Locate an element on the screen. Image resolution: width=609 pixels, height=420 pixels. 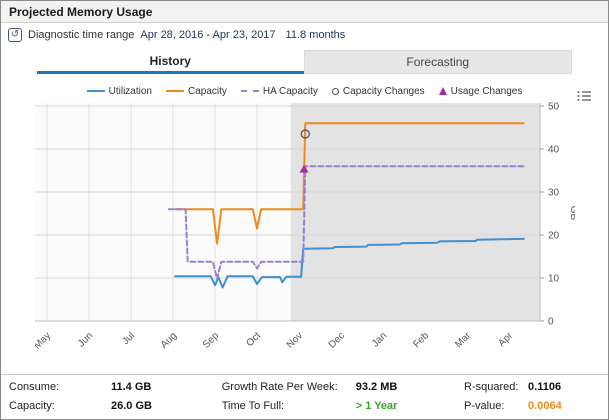
legend-item-usage-changes: Usage Changes is located at coordinates (480, 91).